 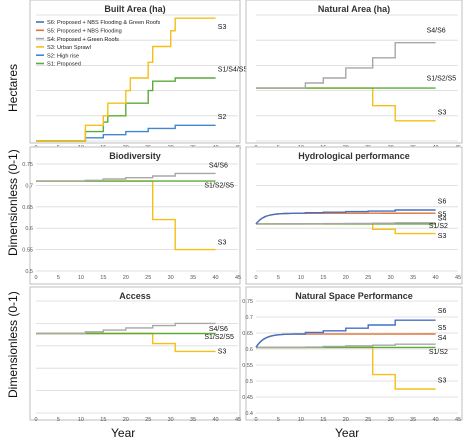 I want to click on series-label: S2, so click(x=222, y=117).